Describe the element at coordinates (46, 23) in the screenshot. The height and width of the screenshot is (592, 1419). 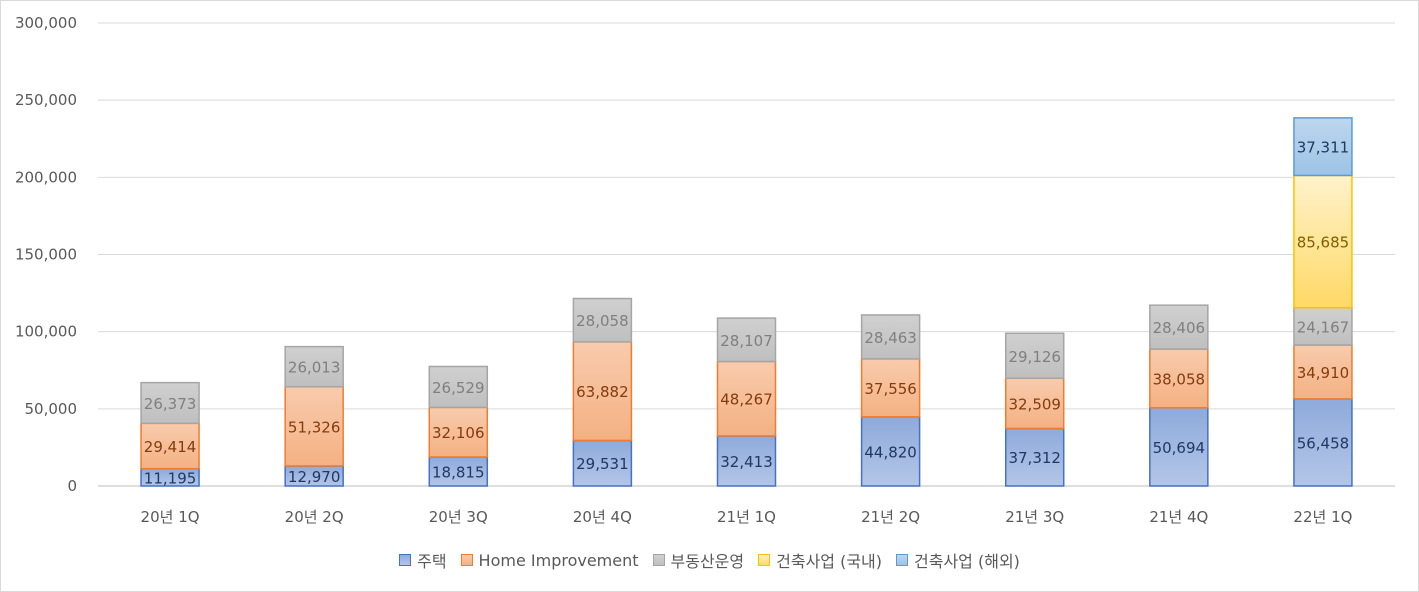
I see `y-tick-label: 300,000` at that location.